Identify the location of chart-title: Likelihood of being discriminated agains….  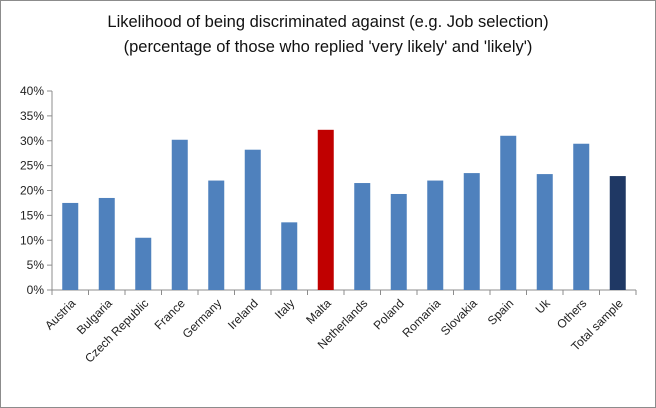
(328, 22).